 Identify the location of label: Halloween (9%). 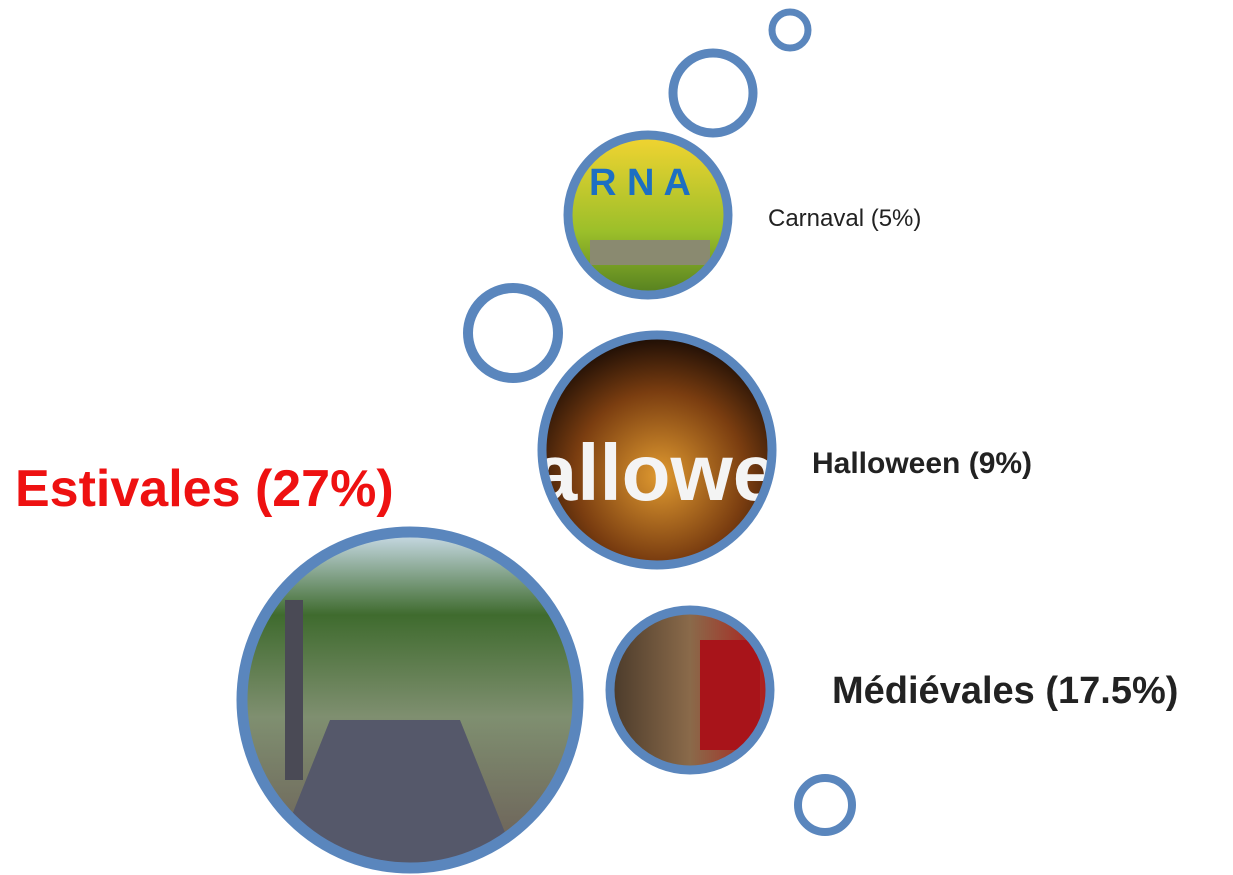
(922, 463).